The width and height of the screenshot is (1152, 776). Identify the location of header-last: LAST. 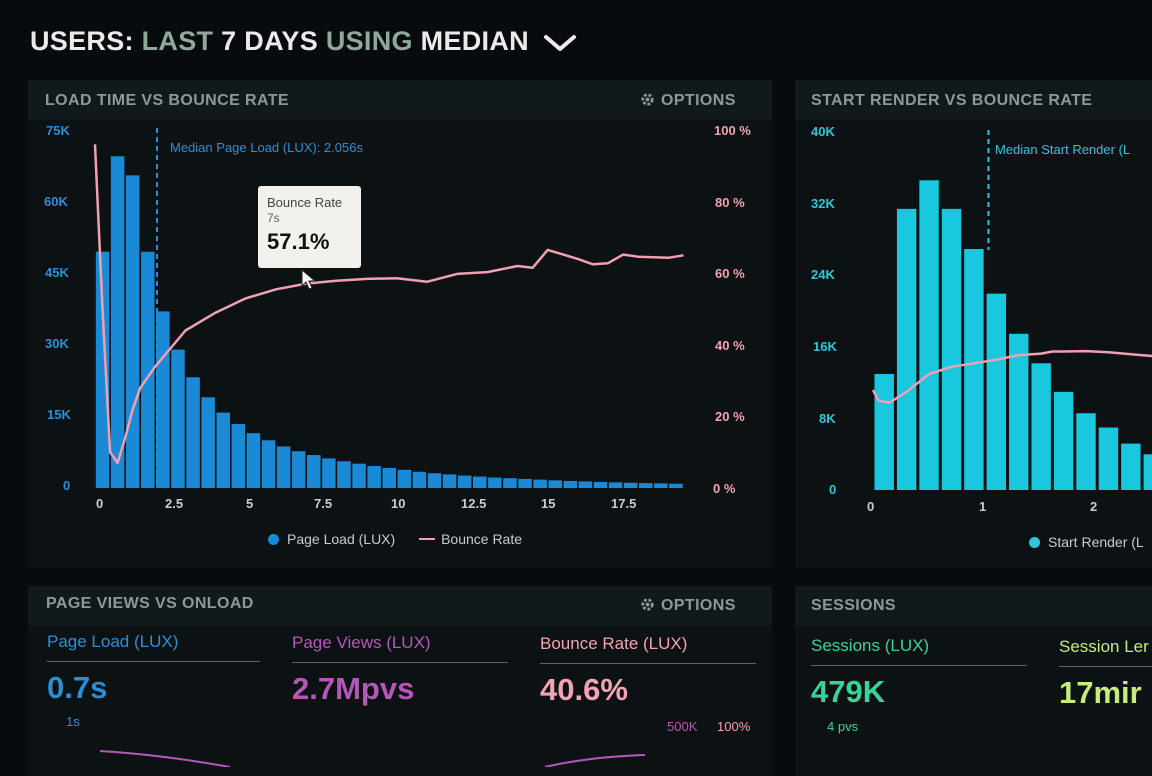
(177, 41).